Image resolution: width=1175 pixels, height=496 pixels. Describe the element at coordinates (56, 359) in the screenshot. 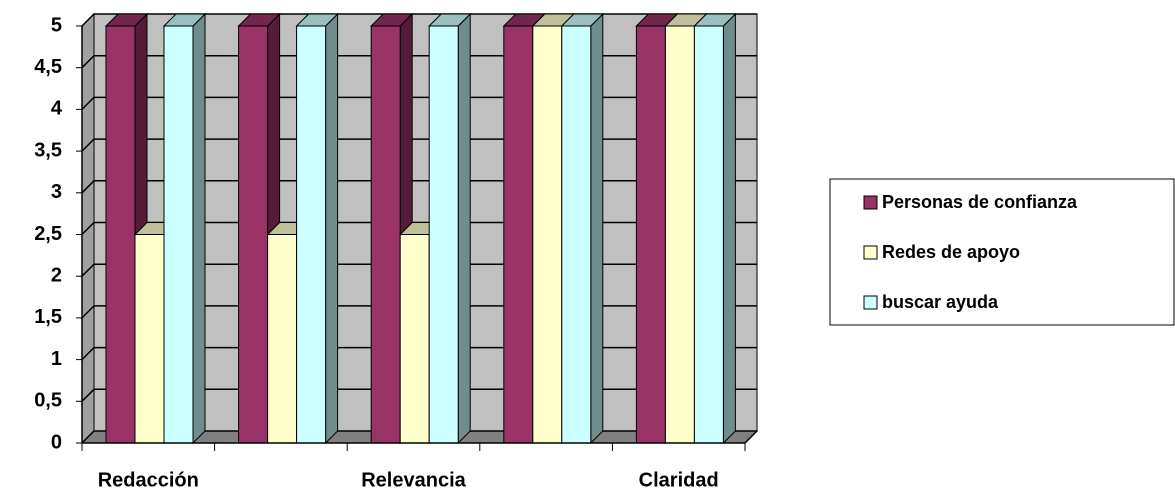

I see `y-tick-label: 1` at that location.